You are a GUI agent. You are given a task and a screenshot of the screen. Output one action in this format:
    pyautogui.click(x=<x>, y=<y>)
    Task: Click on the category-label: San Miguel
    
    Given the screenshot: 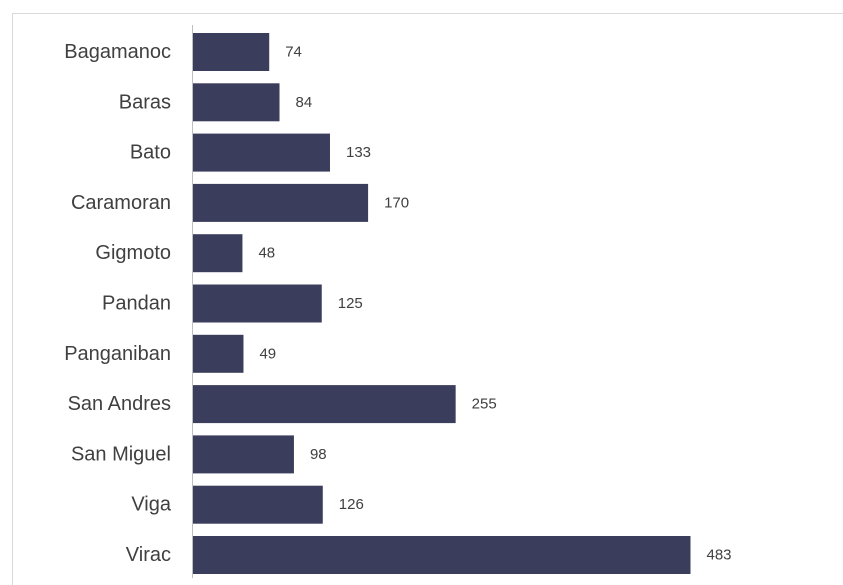 What is the action you would take?
    pyautogui.click(x=121, y=454)
    